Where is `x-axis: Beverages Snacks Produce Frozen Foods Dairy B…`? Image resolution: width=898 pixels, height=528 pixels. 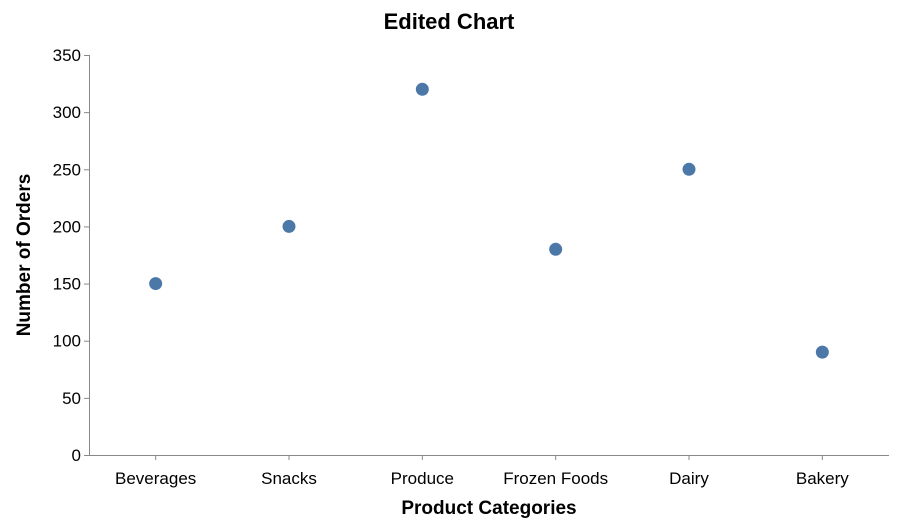
x-axis: Beverages Snacks Produce Frozen Foods Dairy B… is located at coordinates (489, 471).